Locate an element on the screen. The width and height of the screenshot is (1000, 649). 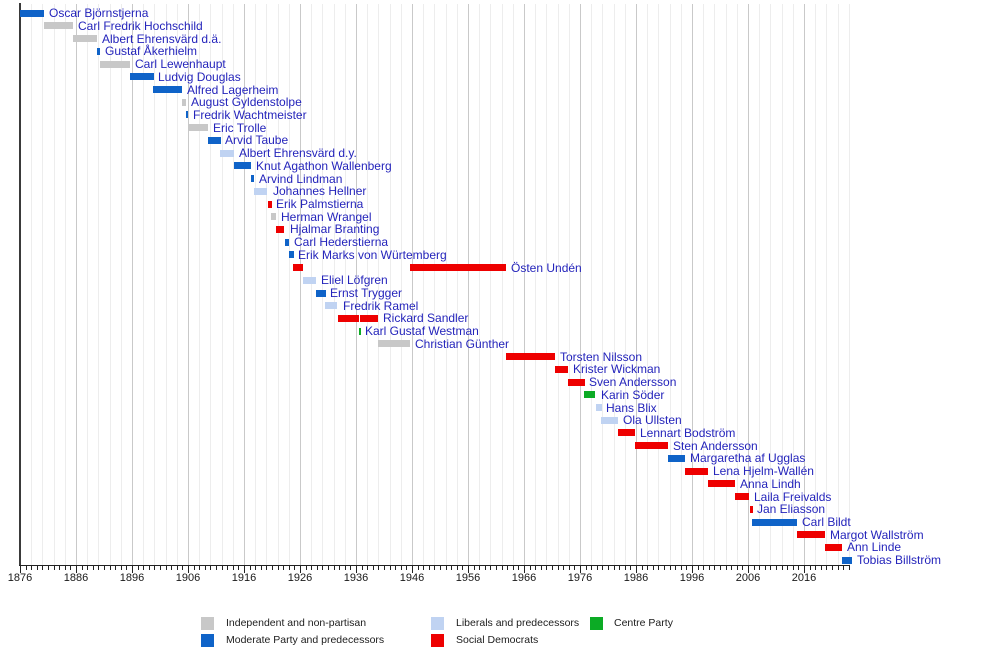
minister-label: Hjalmar Branting is located at coordinates (335, 229).